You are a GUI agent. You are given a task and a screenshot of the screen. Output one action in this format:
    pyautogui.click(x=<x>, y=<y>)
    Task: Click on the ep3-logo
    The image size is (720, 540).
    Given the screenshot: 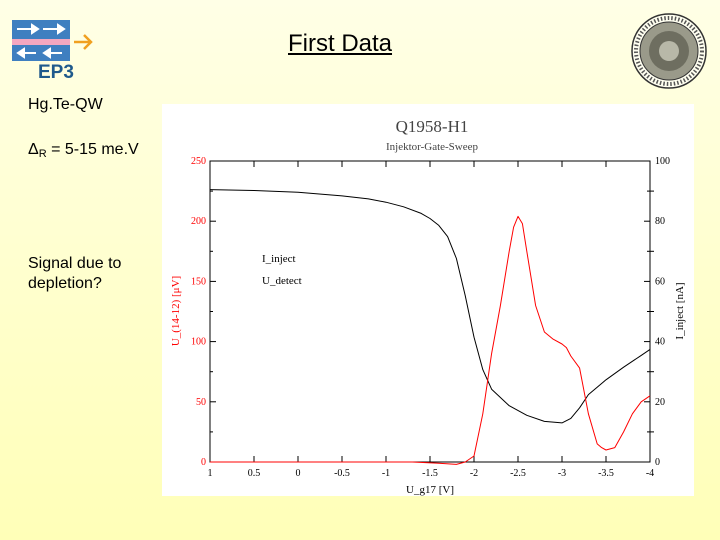 What is the action you would take?
    pyautogui.click(x=52, y=40)
    